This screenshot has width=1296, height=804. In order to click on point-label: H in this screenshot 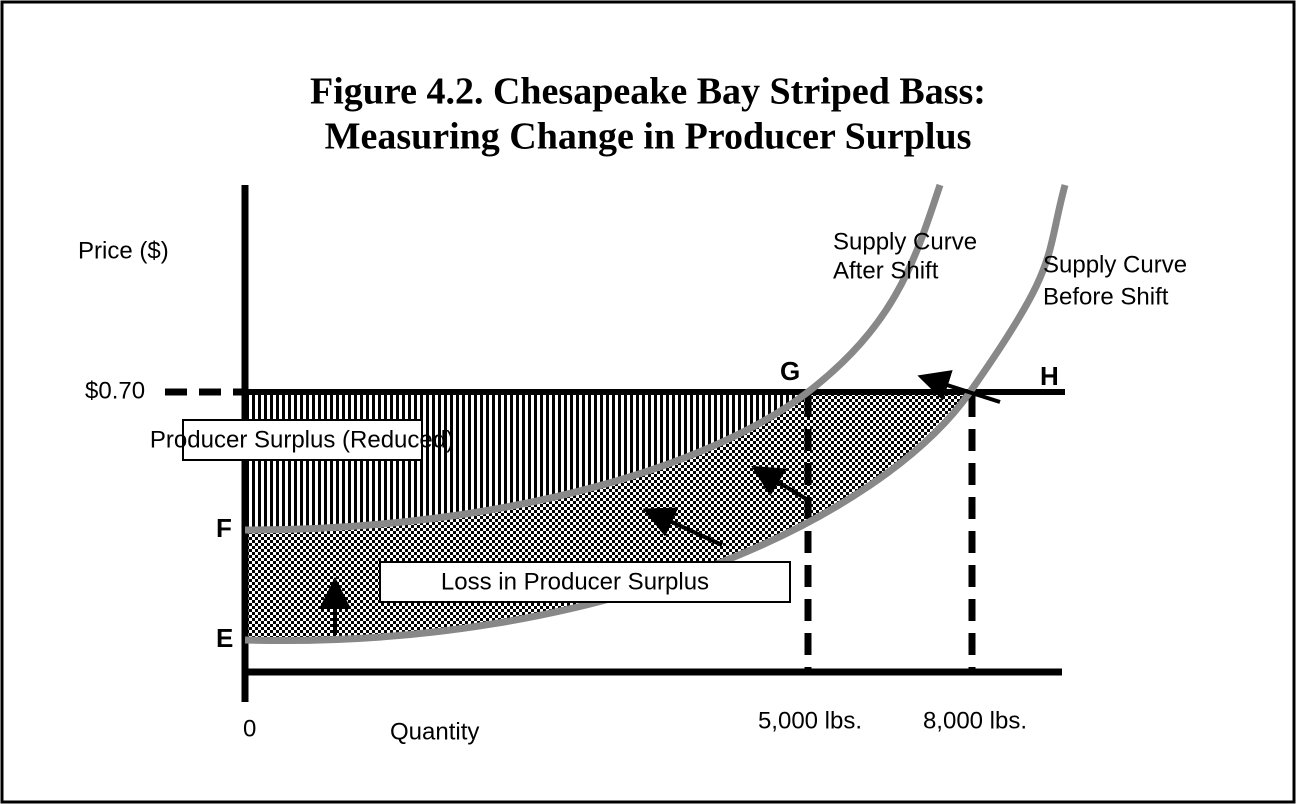, I will do `click(1049, 376)`.